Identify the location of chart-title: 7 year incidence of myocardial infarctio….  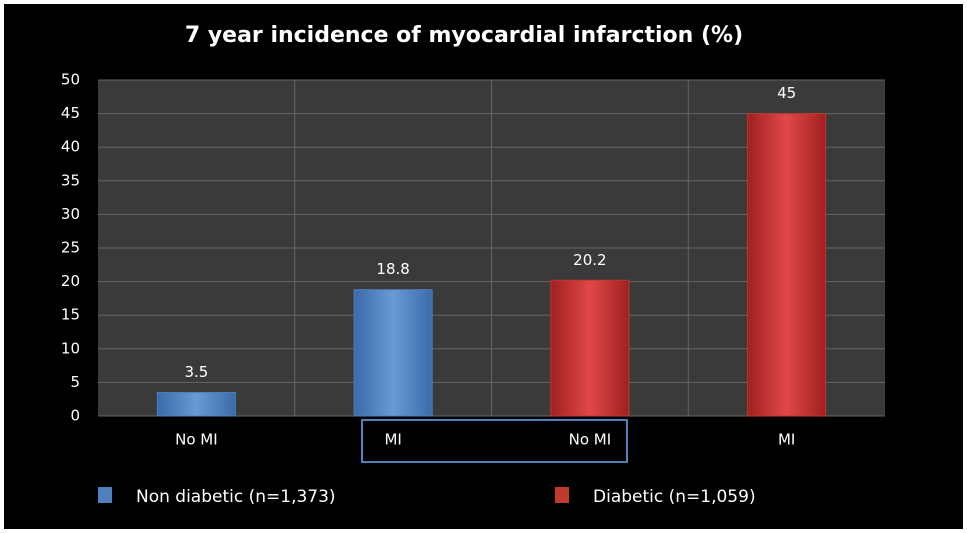
(464, 35).